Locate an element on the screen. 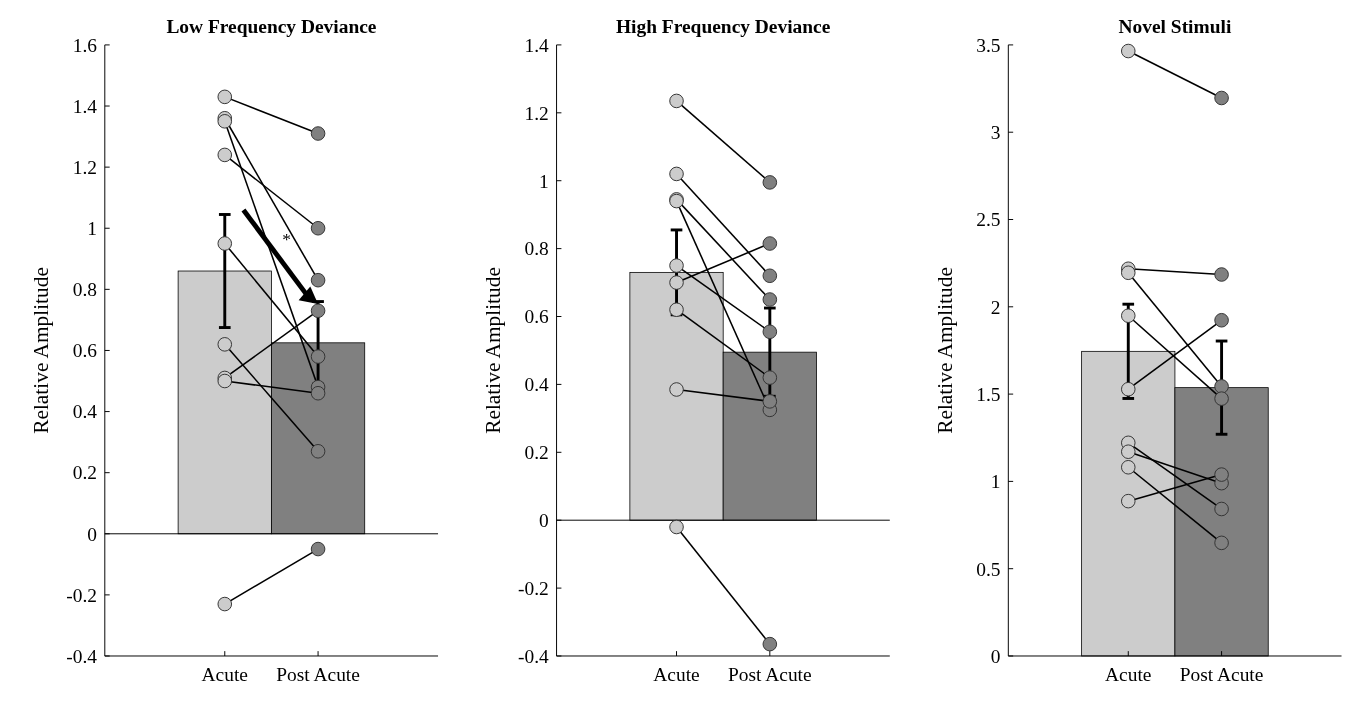 This screenshot has width=1360, height=702. chart-title: Low Frequency Deviance is located at coordinates (271, 27).